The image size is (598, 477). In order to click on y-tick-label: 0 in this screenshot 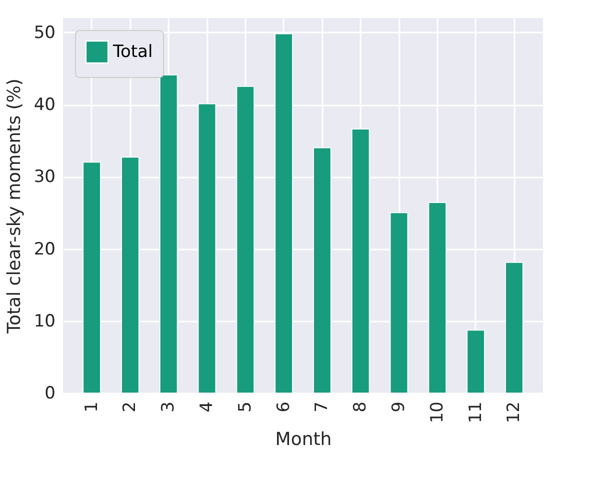, I will do `click(50, 394)`.